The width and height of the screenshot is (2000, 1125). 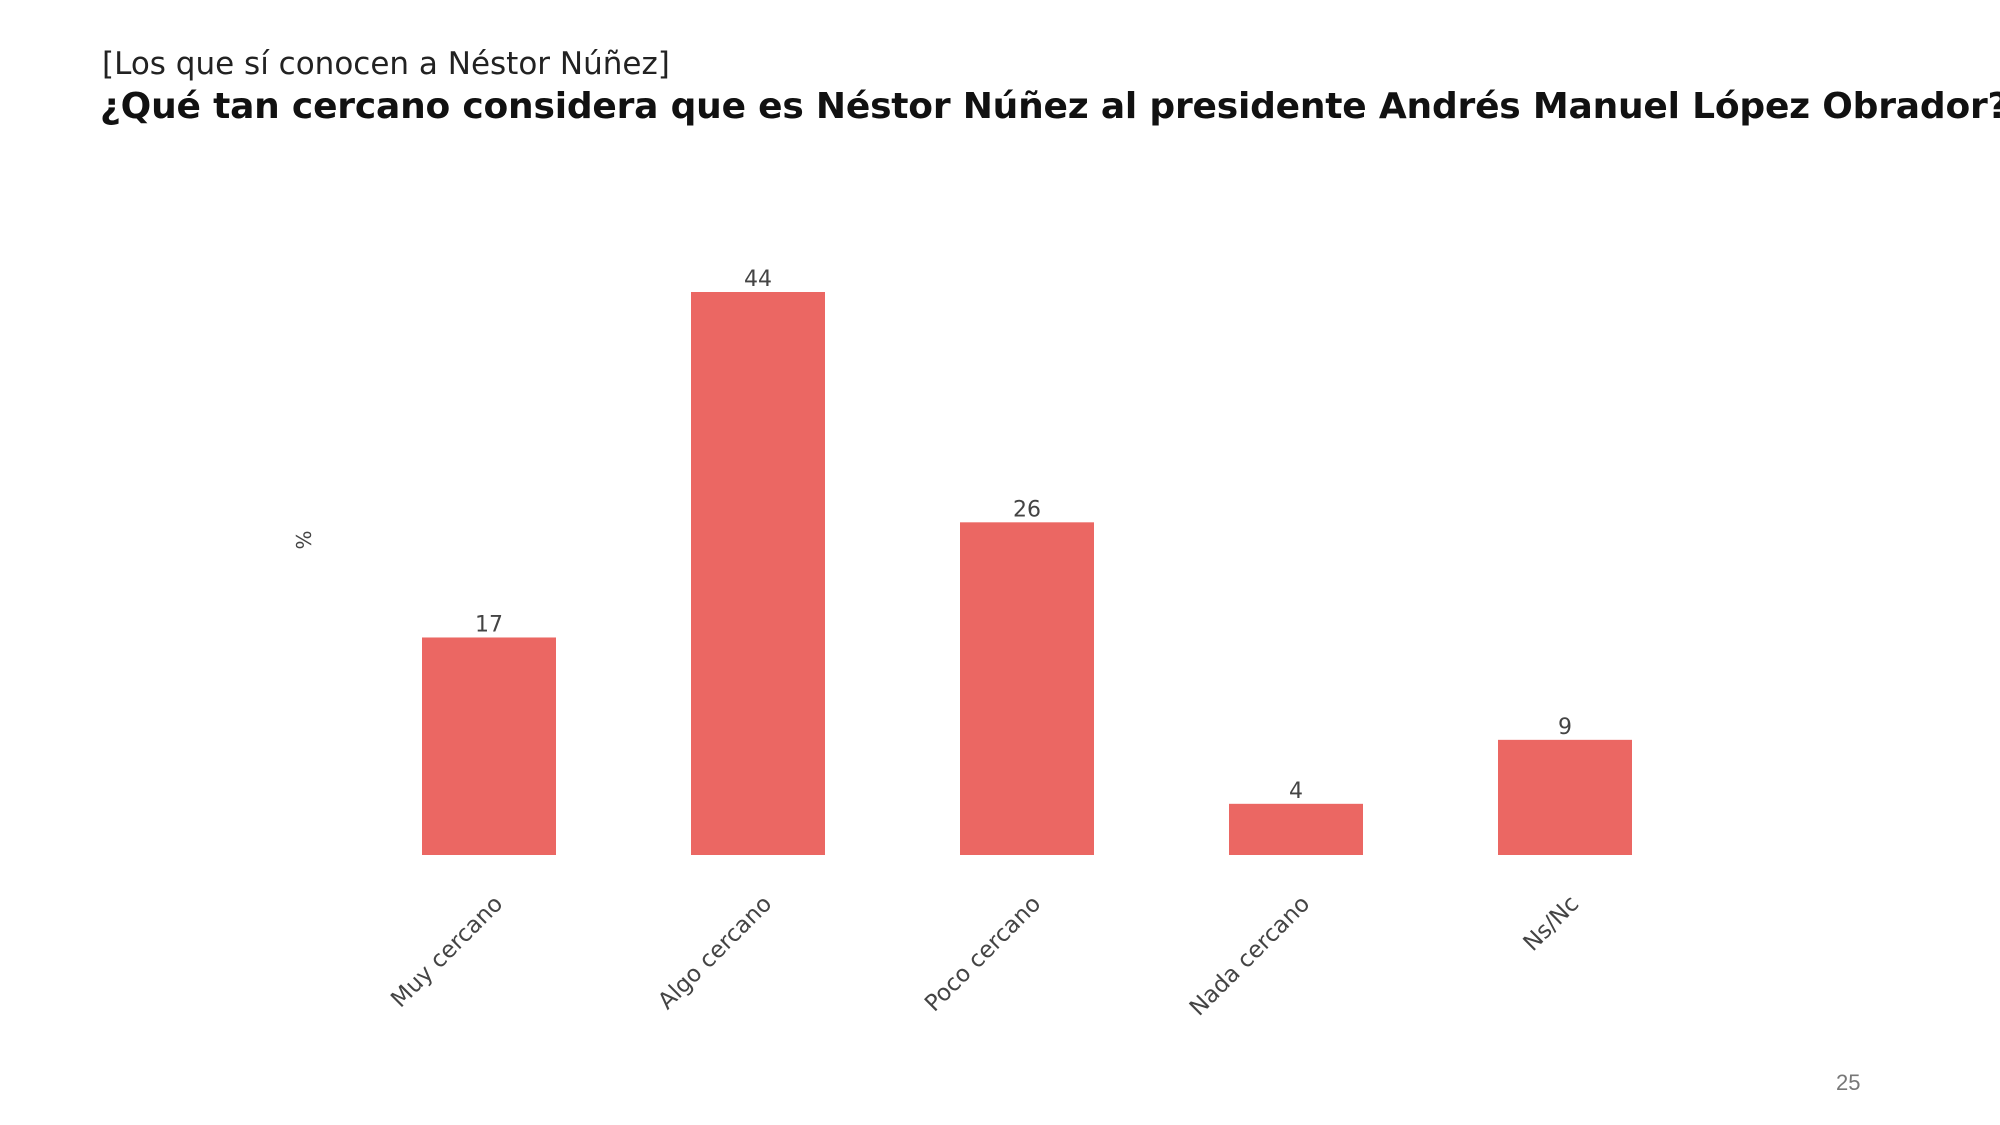 What do you see at coordinates (1296, 791) in the screenshot?
I see `value-label: 4` at bounding box center [1296, 791].